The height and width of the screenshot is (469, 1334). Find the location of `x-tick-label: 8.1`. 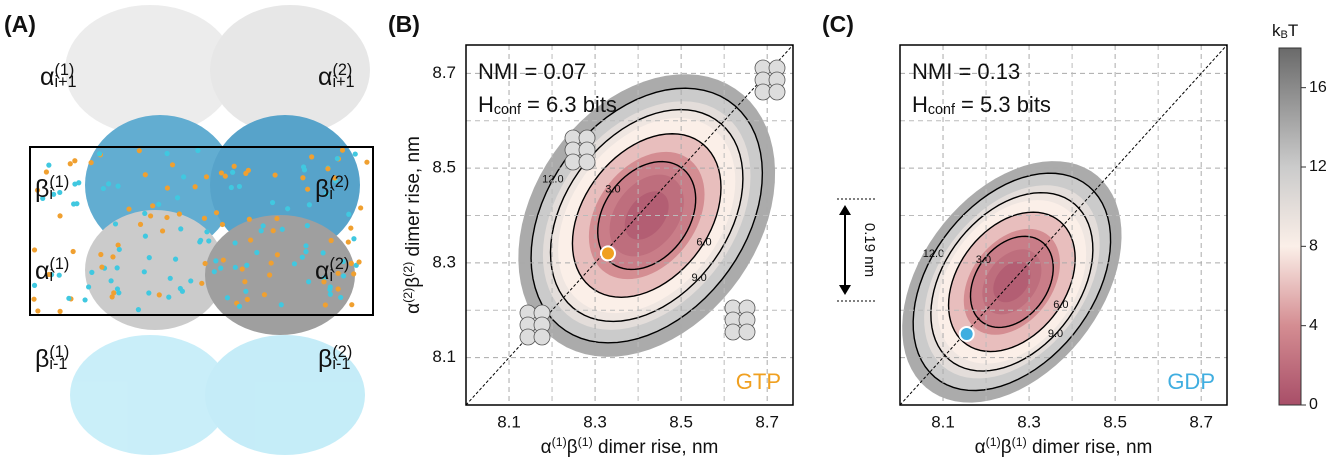

x-tick-label: 8.1 is located at coordinates (509, 421).